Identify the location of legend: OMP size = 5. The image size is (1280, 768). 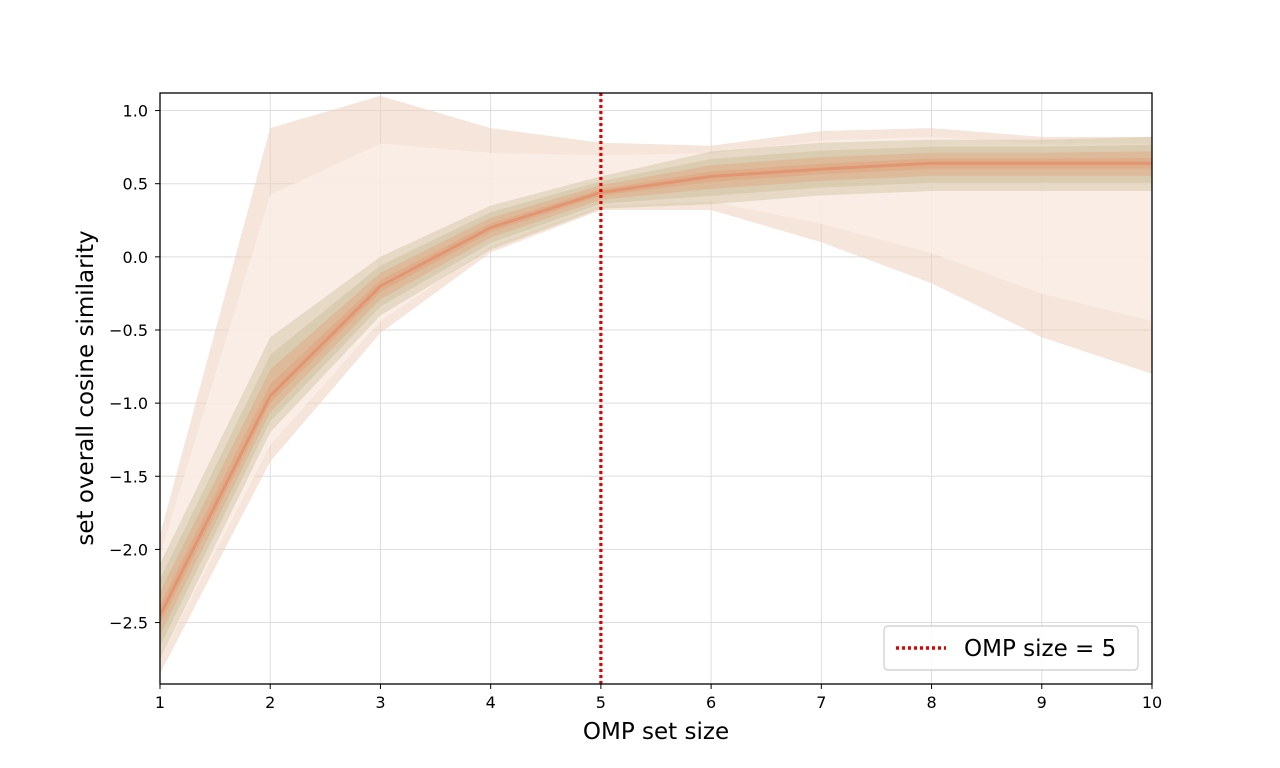
(1011, 648).